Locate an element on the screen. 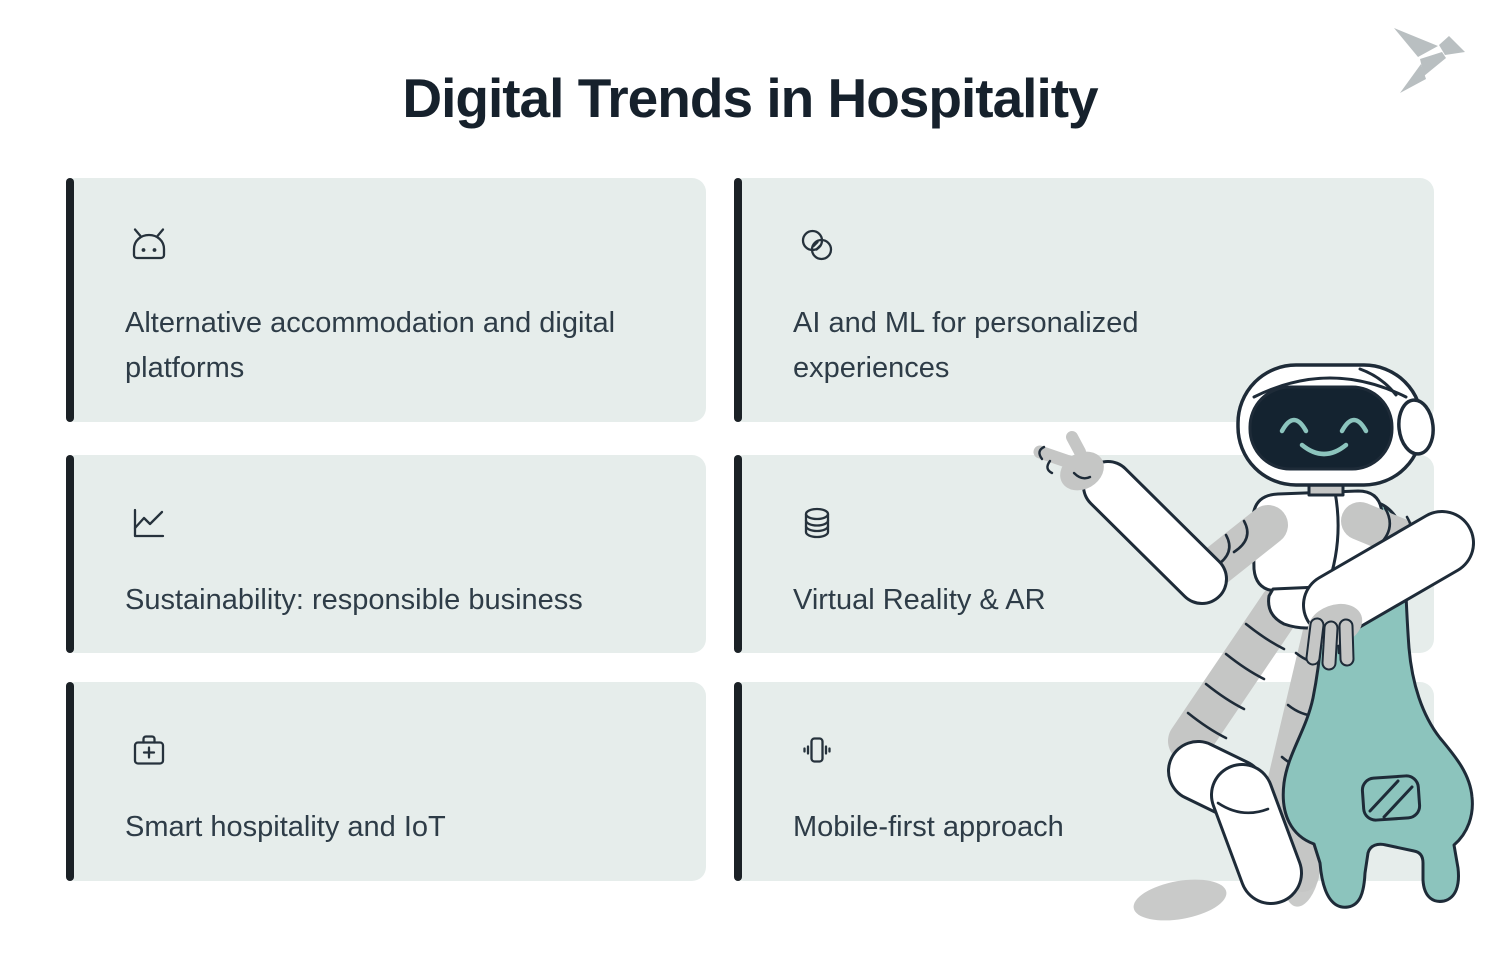  page-title: Digital Trends in Hospitality is located at coordinates (750, 98).